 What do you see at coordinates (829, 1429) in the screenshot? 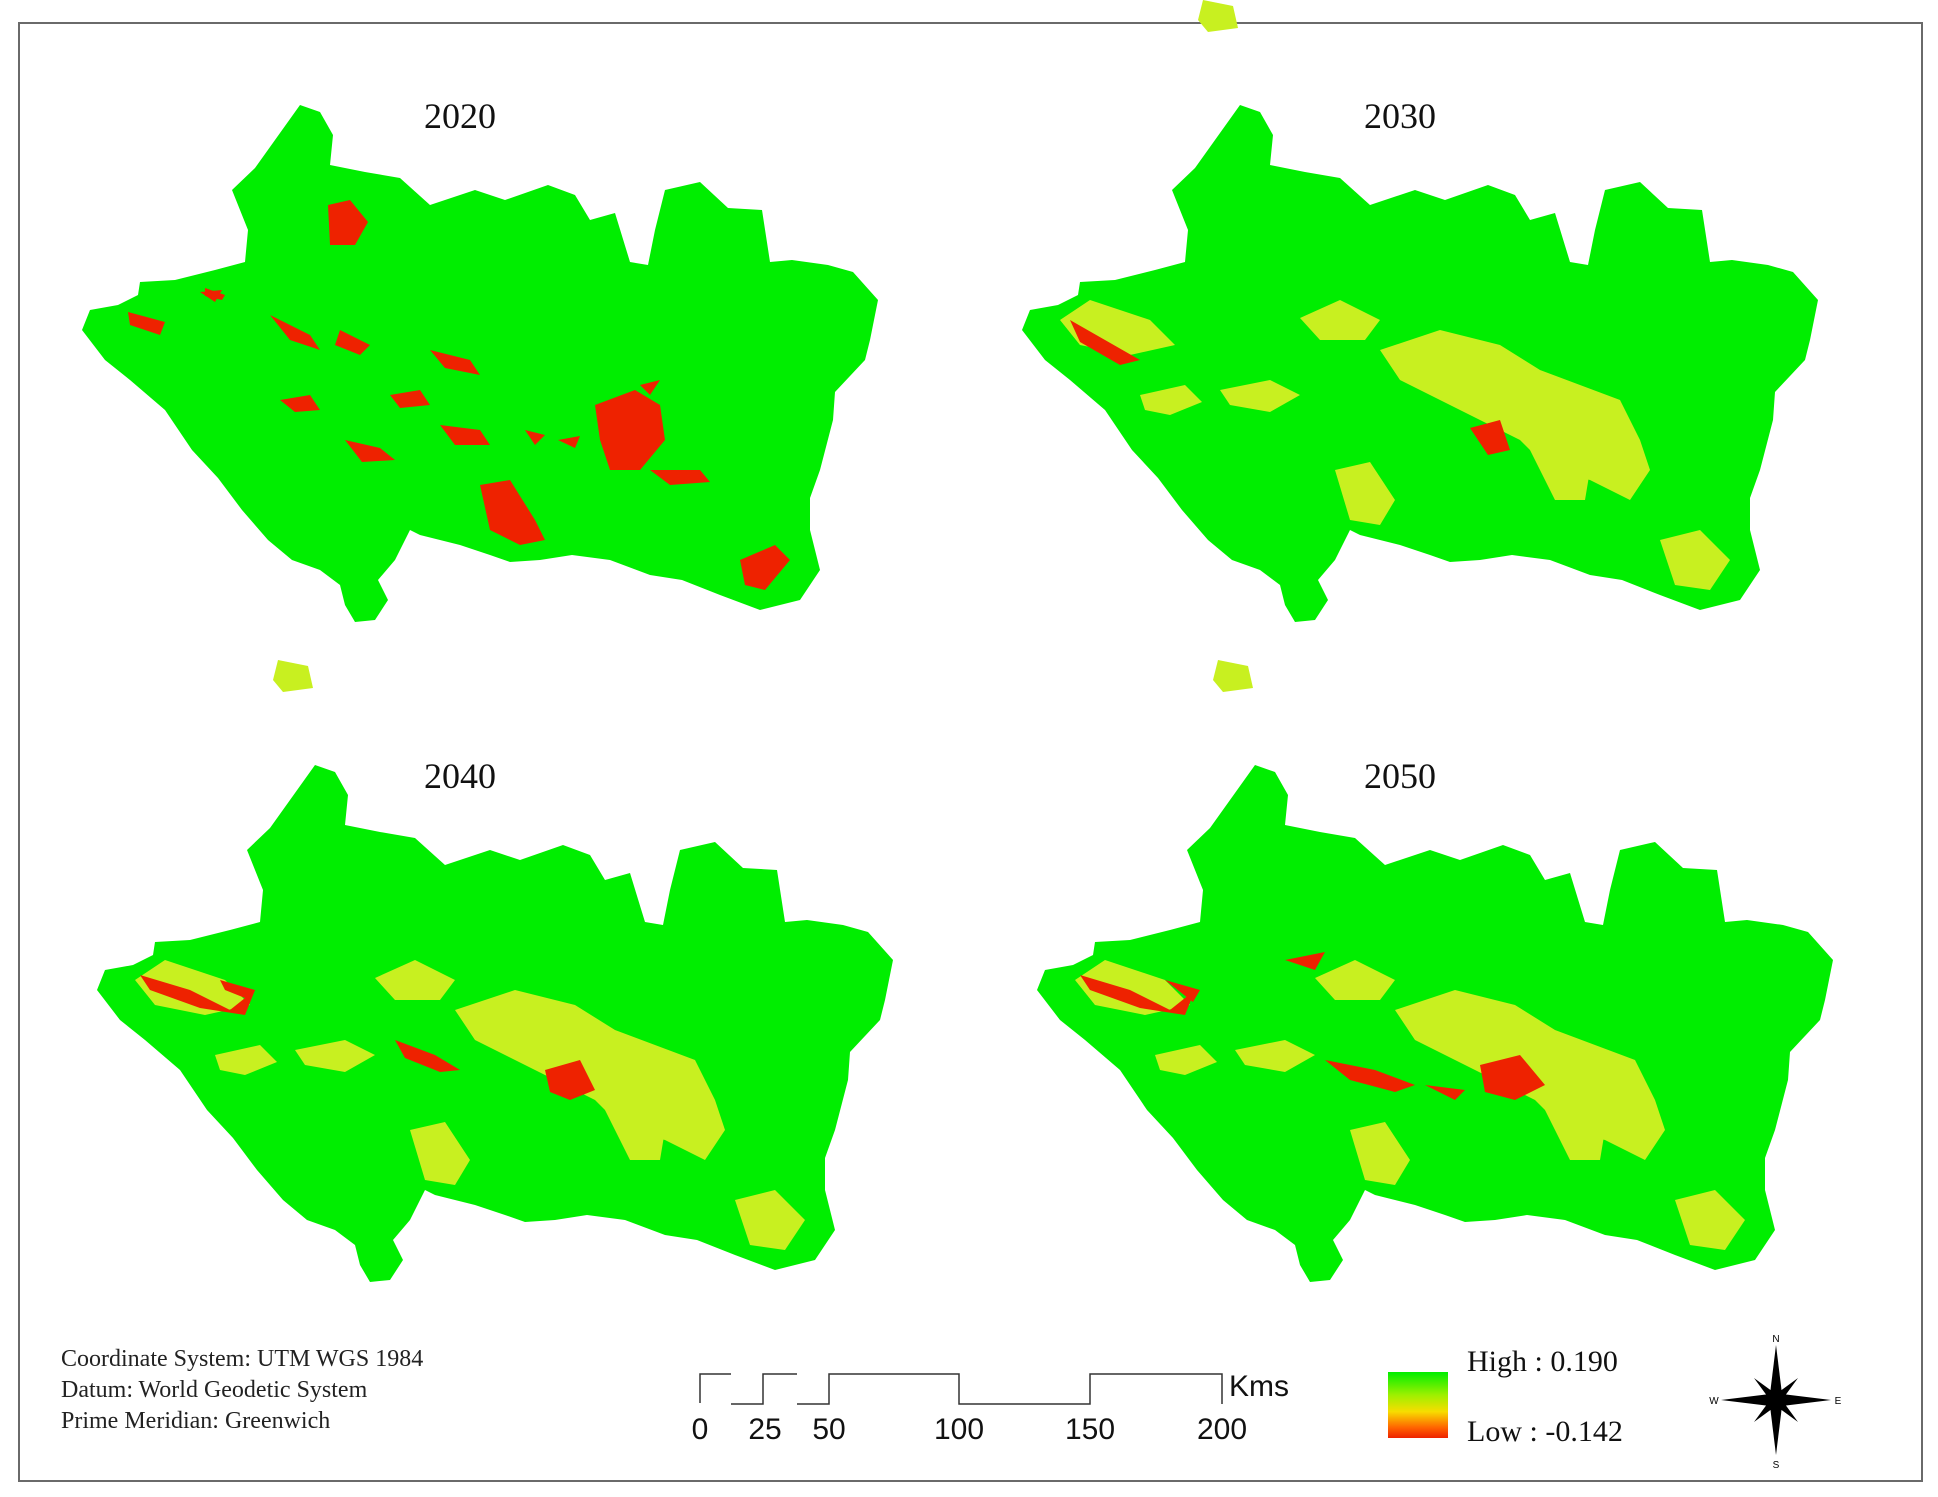
I see `scale-tick-50: 50` at bounding box center [829, 1429].